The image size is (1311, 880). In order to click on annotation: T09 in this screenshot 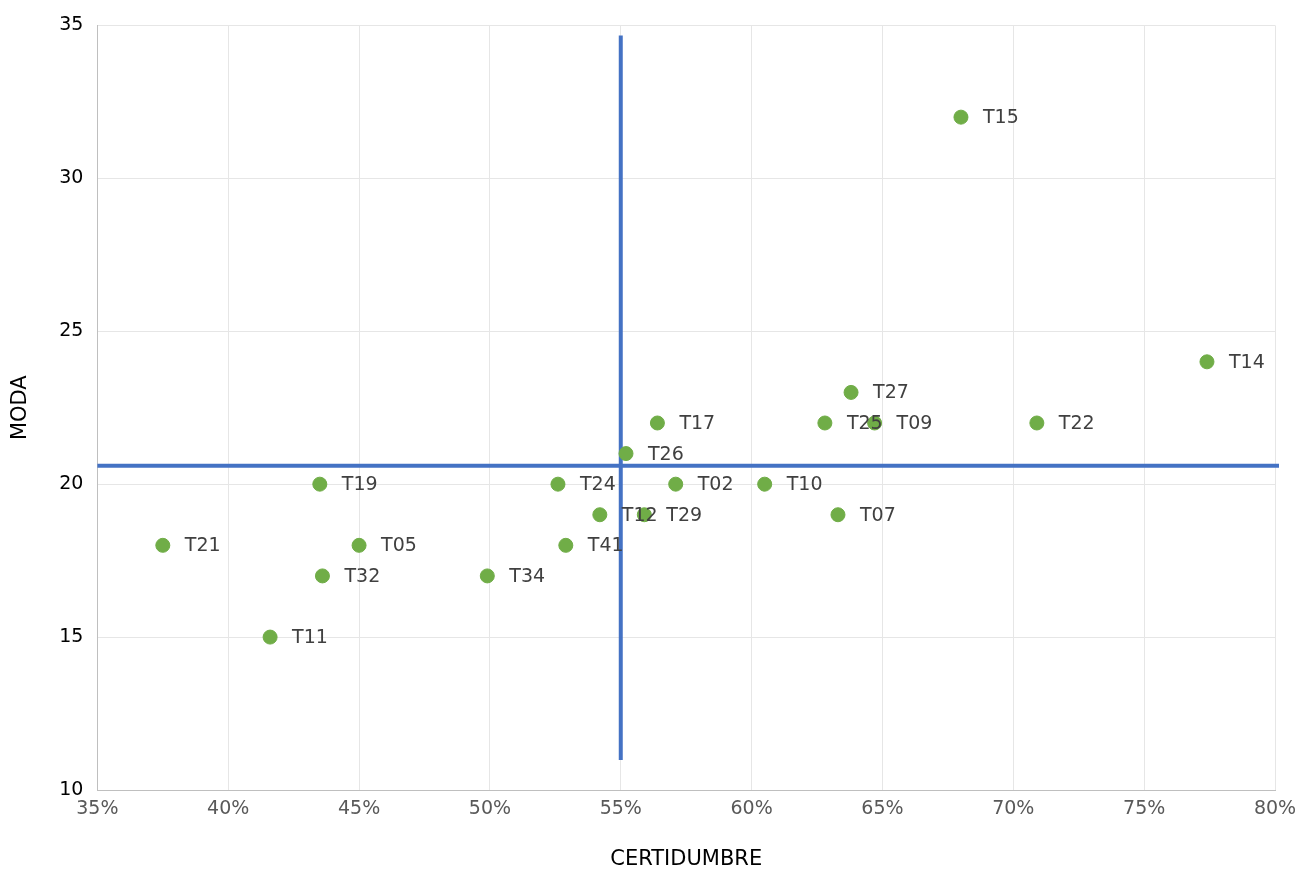, I will do `click(914, 421)`.